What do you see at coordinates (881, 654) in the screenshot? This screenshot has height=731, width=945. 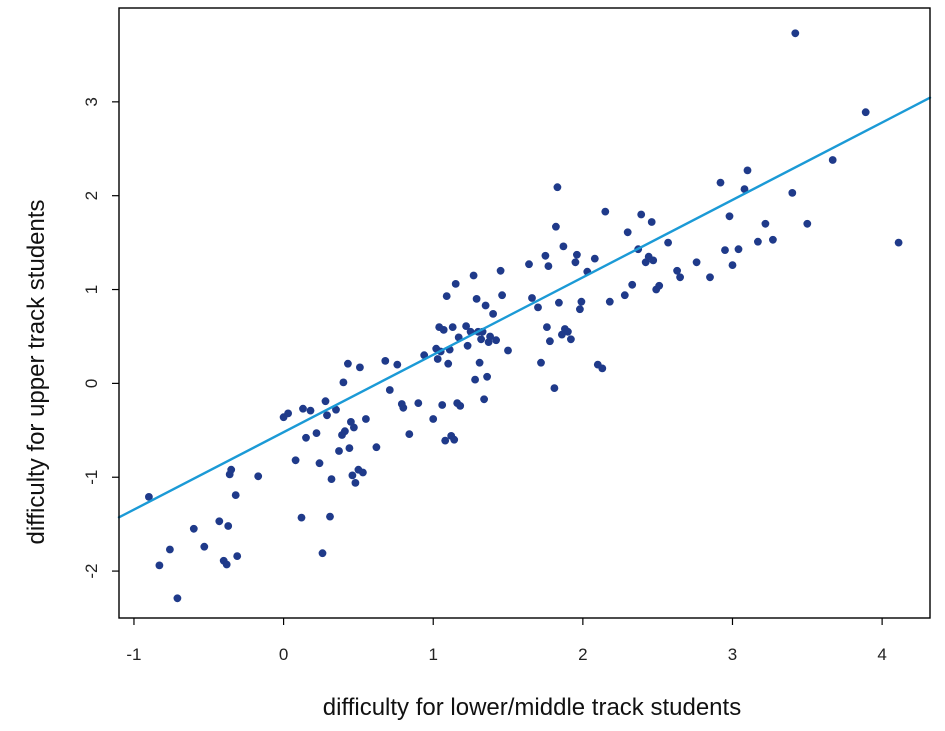 I see `x-tick-label: 4` at bounding box center [881, 654].